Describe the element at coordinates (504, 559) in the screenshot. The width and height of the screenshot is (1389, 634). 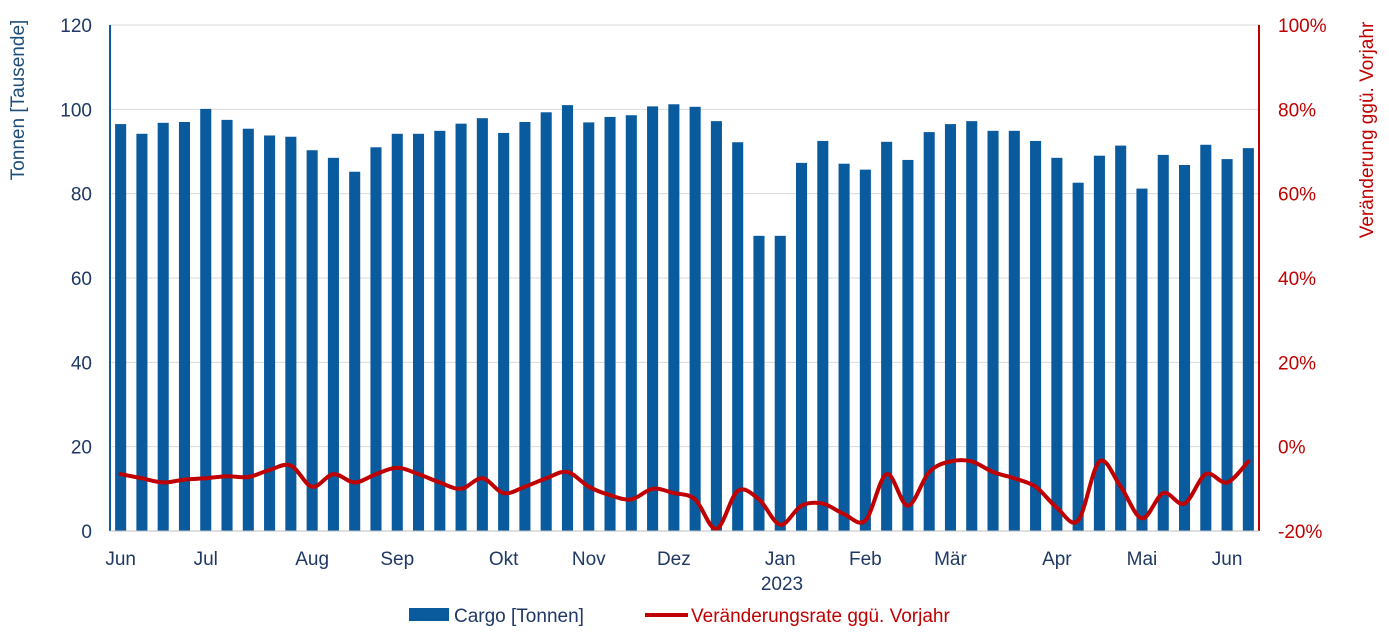
I see `x-tick-label: Okt` at that location.